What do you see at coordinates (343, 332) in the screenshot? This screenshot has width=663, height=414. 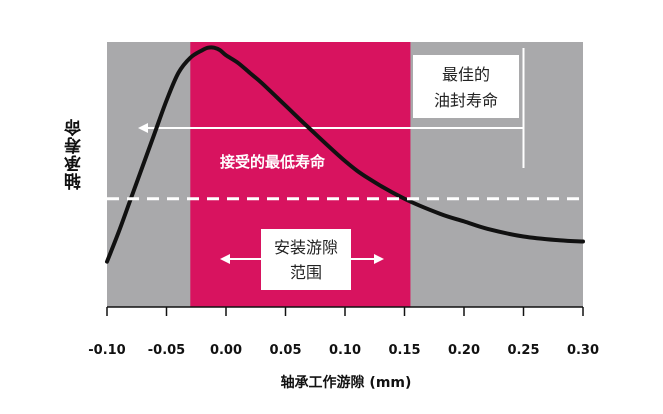 I see `x-axis-ticks: -0.10 -0.05 0.00 0.05 0.10 0.15 0.20 0.25 0.30` at bounding box center [343, 332].